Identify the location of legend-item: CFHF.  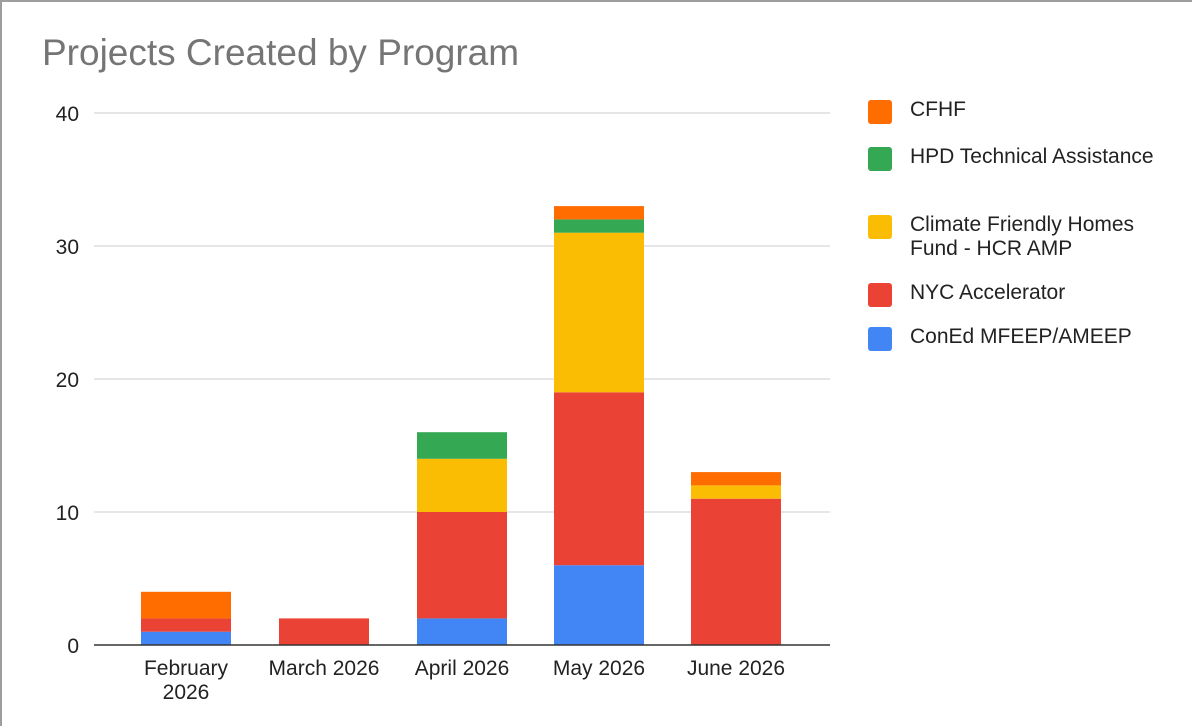
(1024, 111).